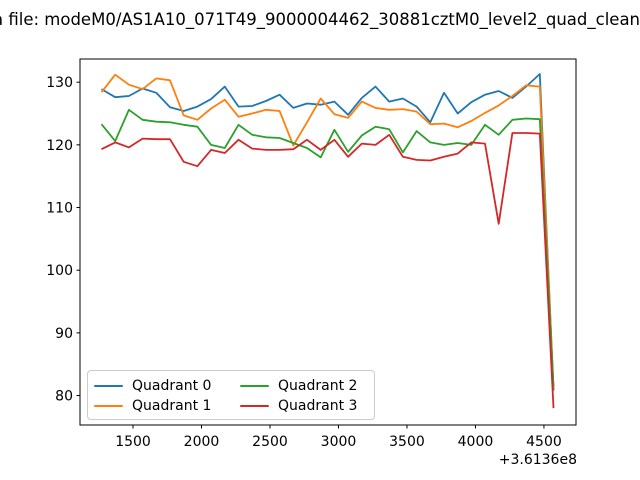 Image resolution: width=640 pixels, height=480 pixels. What do you see at coordinates (172, 406) in the screenshot?
I see `legend-label: Quadrant 1` at bounding box center [172, 406].